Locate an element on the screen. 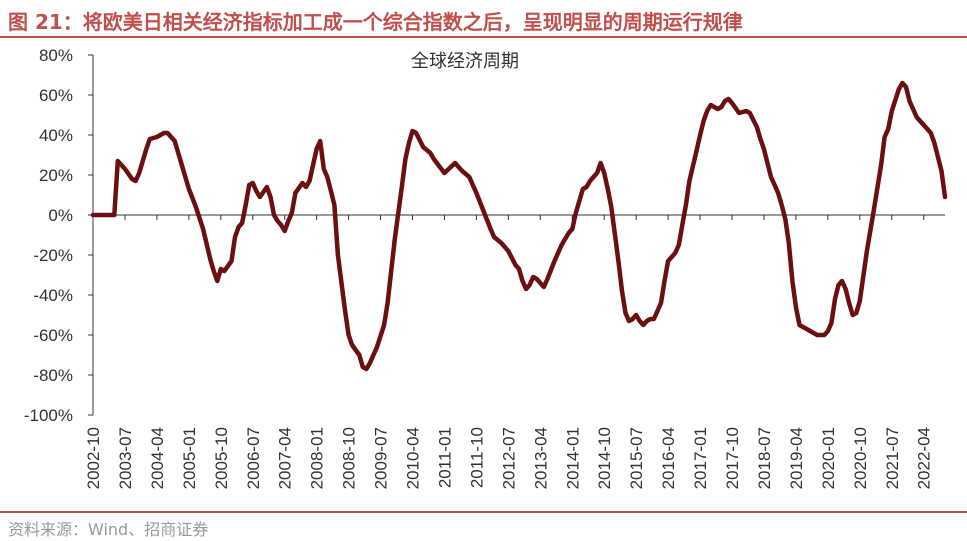  bottom-rule is located at coordinates (483, 512).